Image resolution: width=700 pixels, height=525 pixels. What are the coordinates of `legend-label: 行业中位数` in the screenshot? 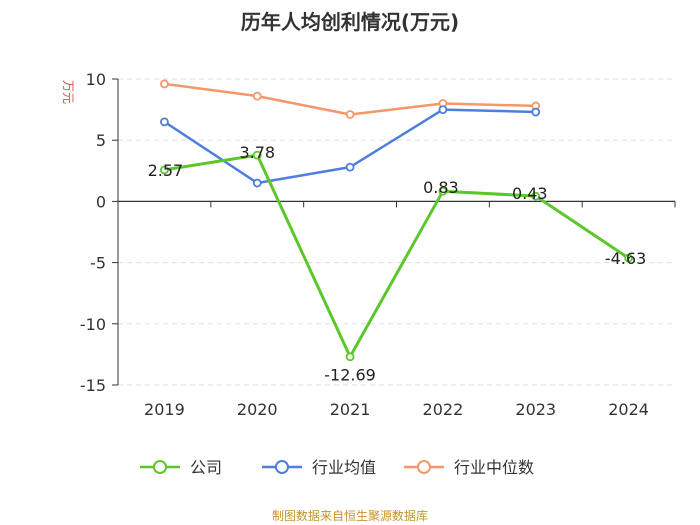 It's located at (494, 467).